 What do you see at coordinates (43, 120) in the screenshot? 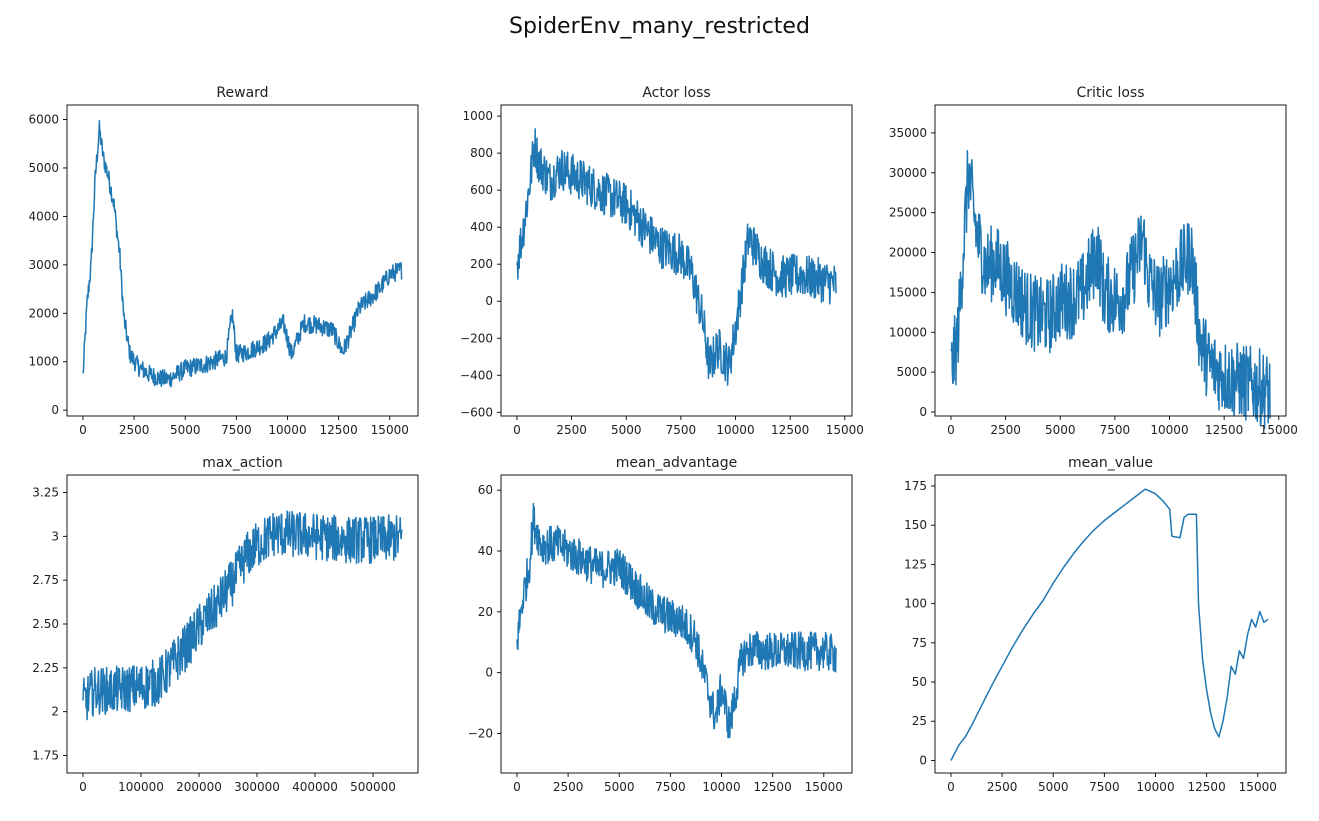
I see `y-tick-label: 6000` at bounding box center [43, 120].